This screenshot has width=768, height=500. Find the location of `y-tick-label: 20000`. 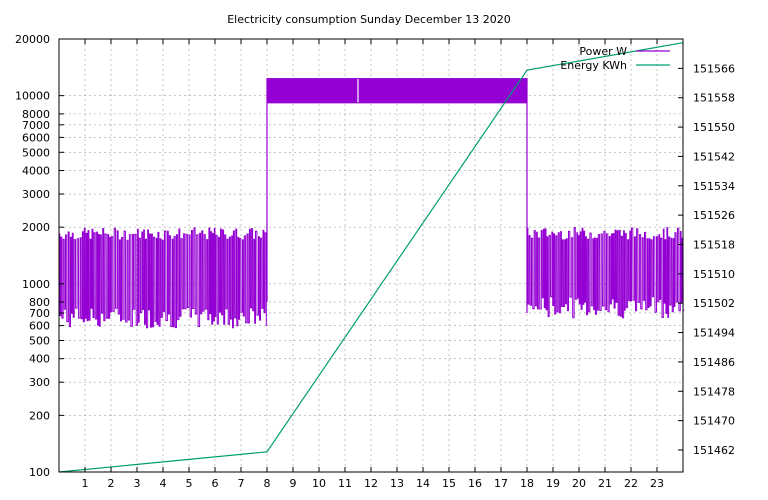

y-tick-label: 20000 is located at coordinates (32, 39).